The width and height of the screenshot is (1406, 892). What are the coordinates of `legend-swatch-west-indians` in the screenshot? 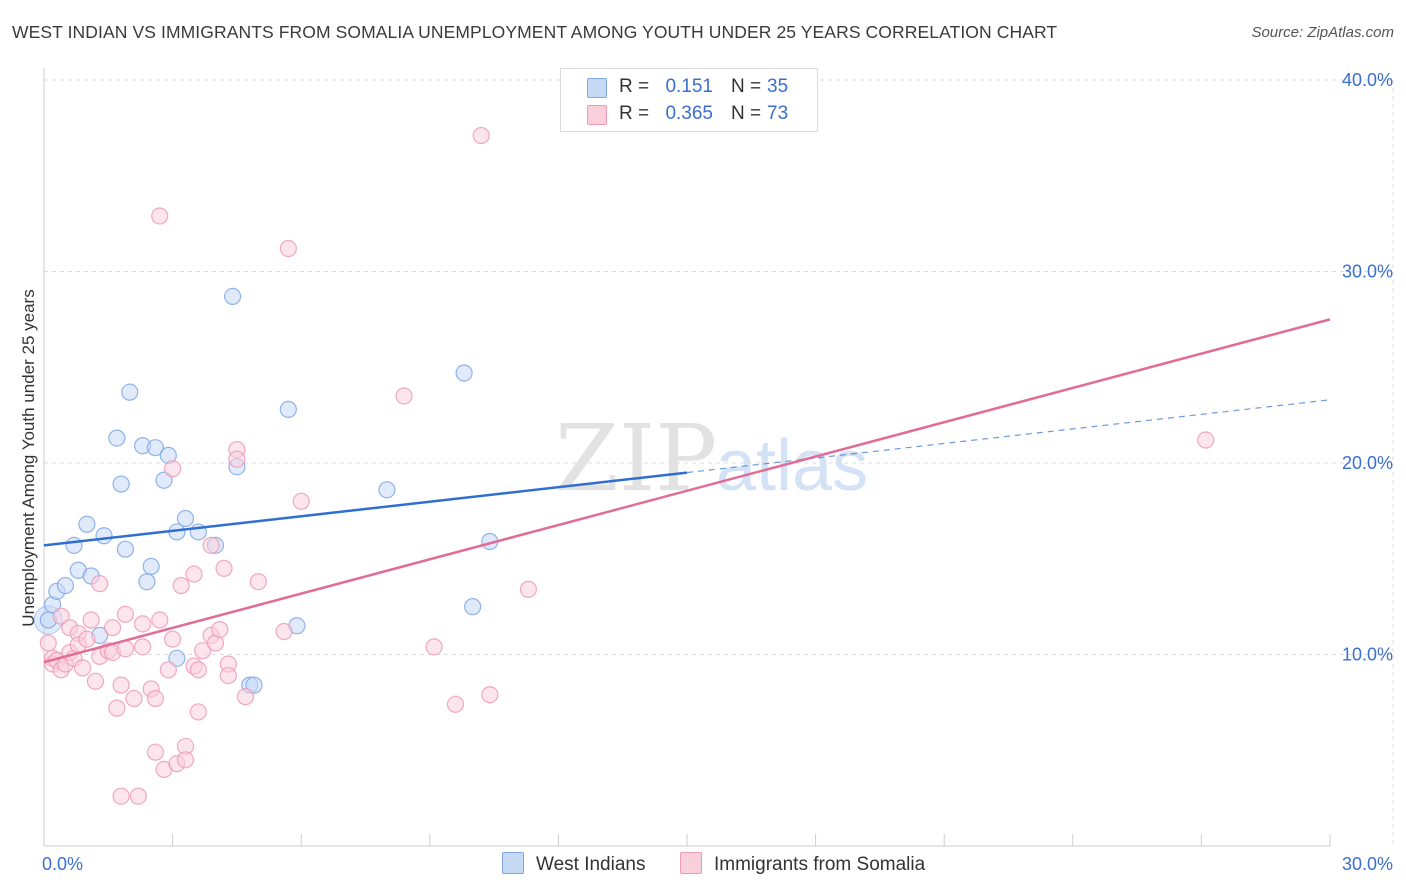 It's located at (597, 88).